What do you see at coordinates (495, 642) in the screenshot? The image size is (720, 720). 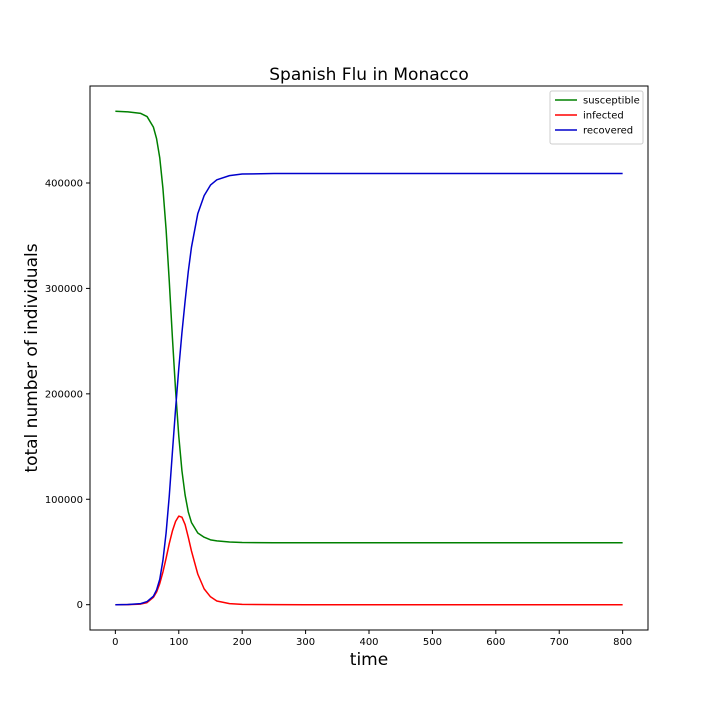 I see `x-tick-label: 600` at bounding box center [495, 642].